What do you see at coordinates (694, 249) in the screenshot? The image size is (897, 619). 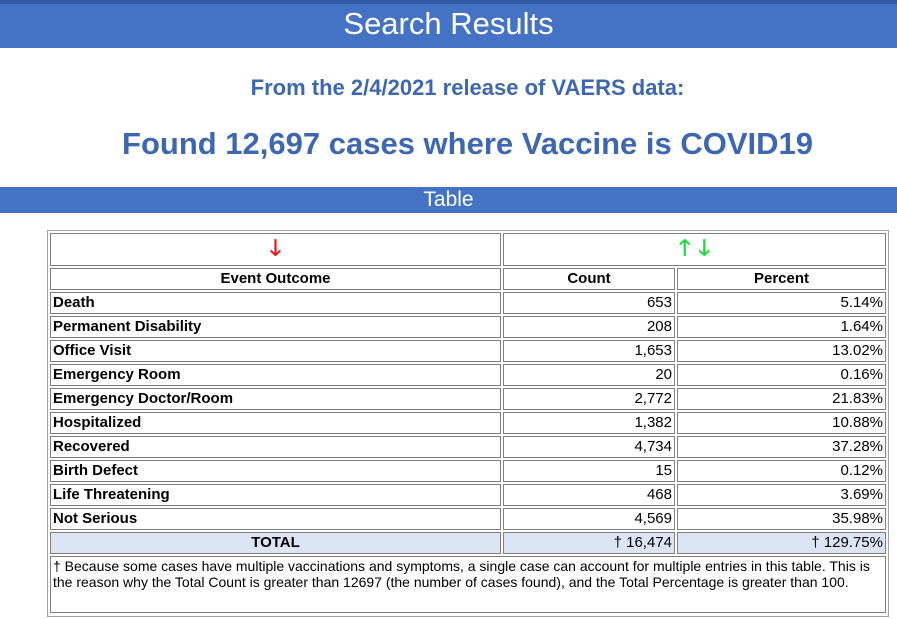 I see `count-sort-cell: 🡑 🡓` at bounding box center [694, 249].